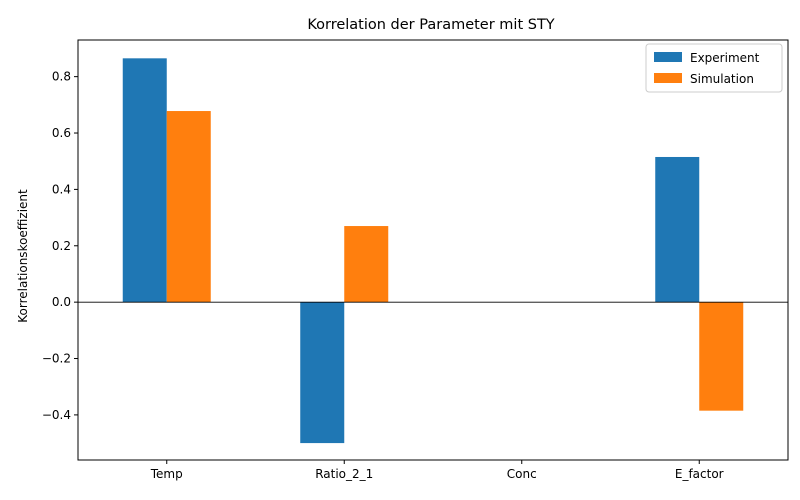 The width and height of the screenshot is (800, 500). What do you see at coordinates (61, 189) in the screenshot?
I see `y-tick-label: 0.4` at bounding box center [61, 189].